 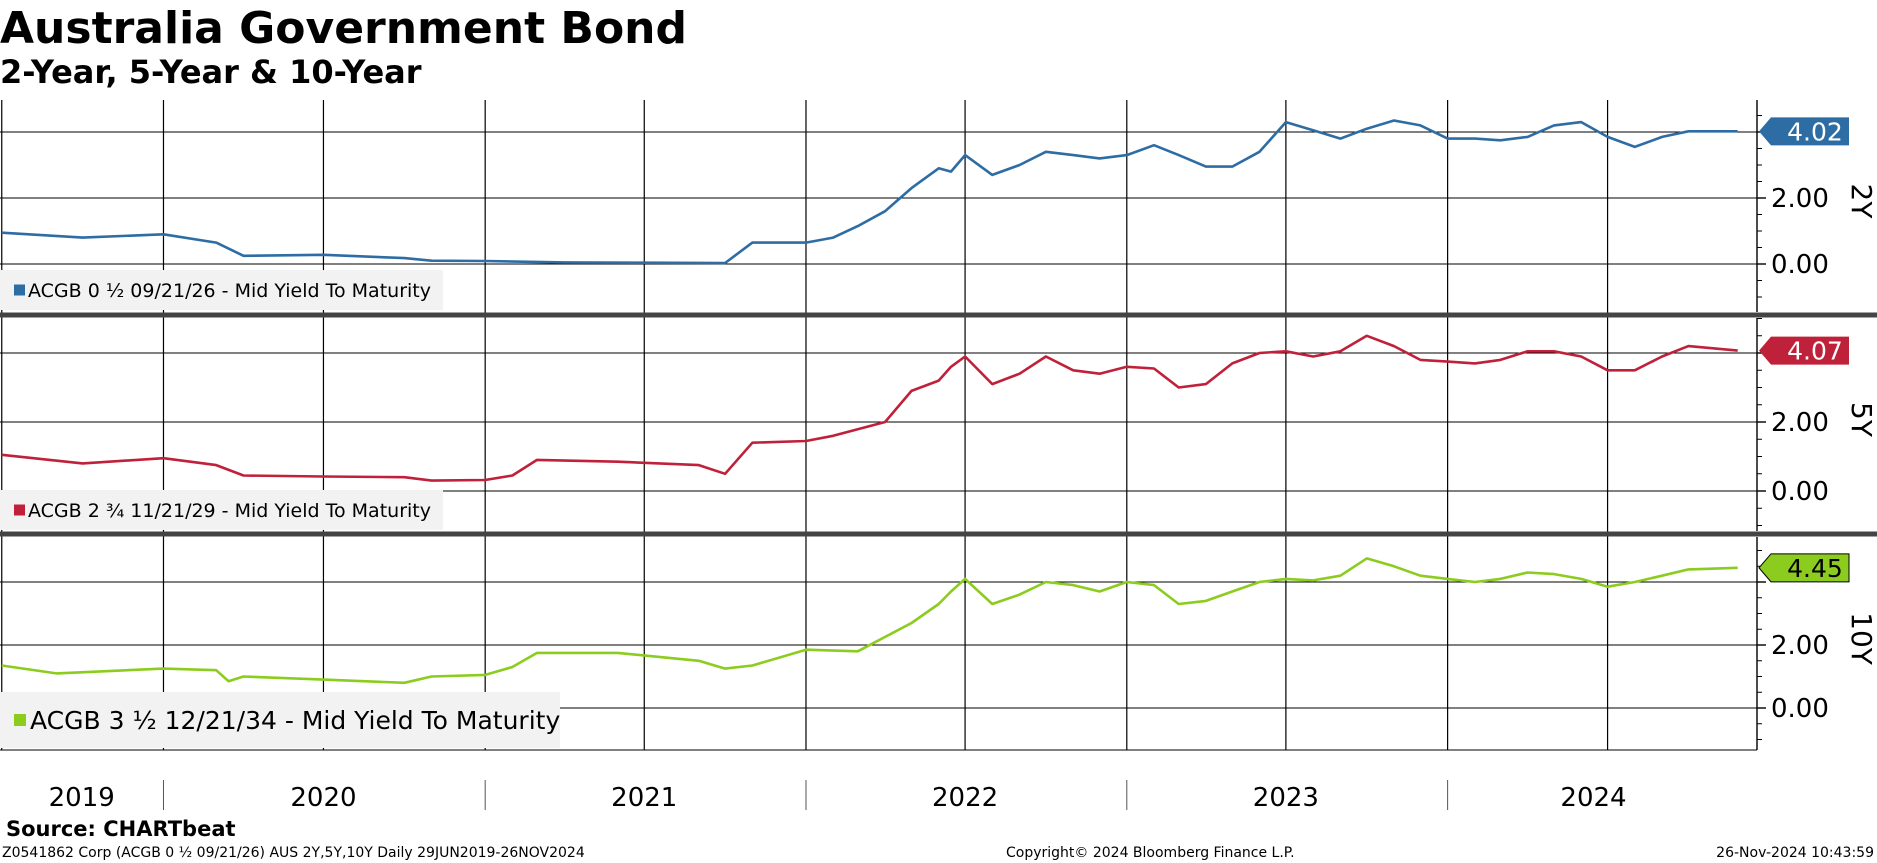 I want to click on source-label: Source: CHARTbeat, so click(x=121, y=829).